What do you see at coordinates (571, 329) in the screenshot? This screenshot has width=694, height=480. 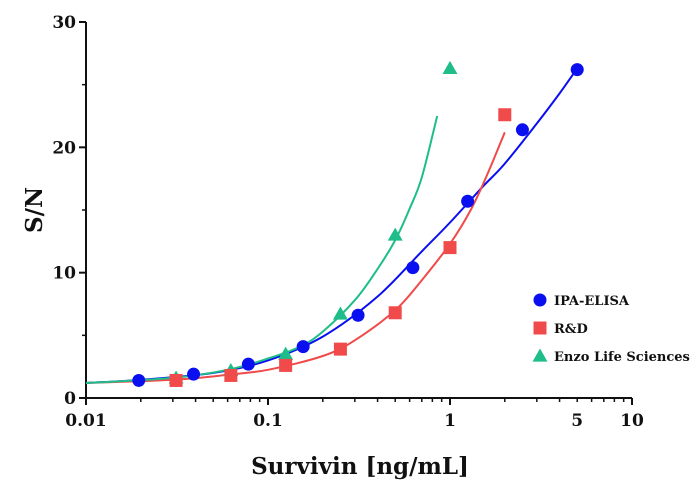 I see `legend-label: R&D` at bounding box center [571, 329].